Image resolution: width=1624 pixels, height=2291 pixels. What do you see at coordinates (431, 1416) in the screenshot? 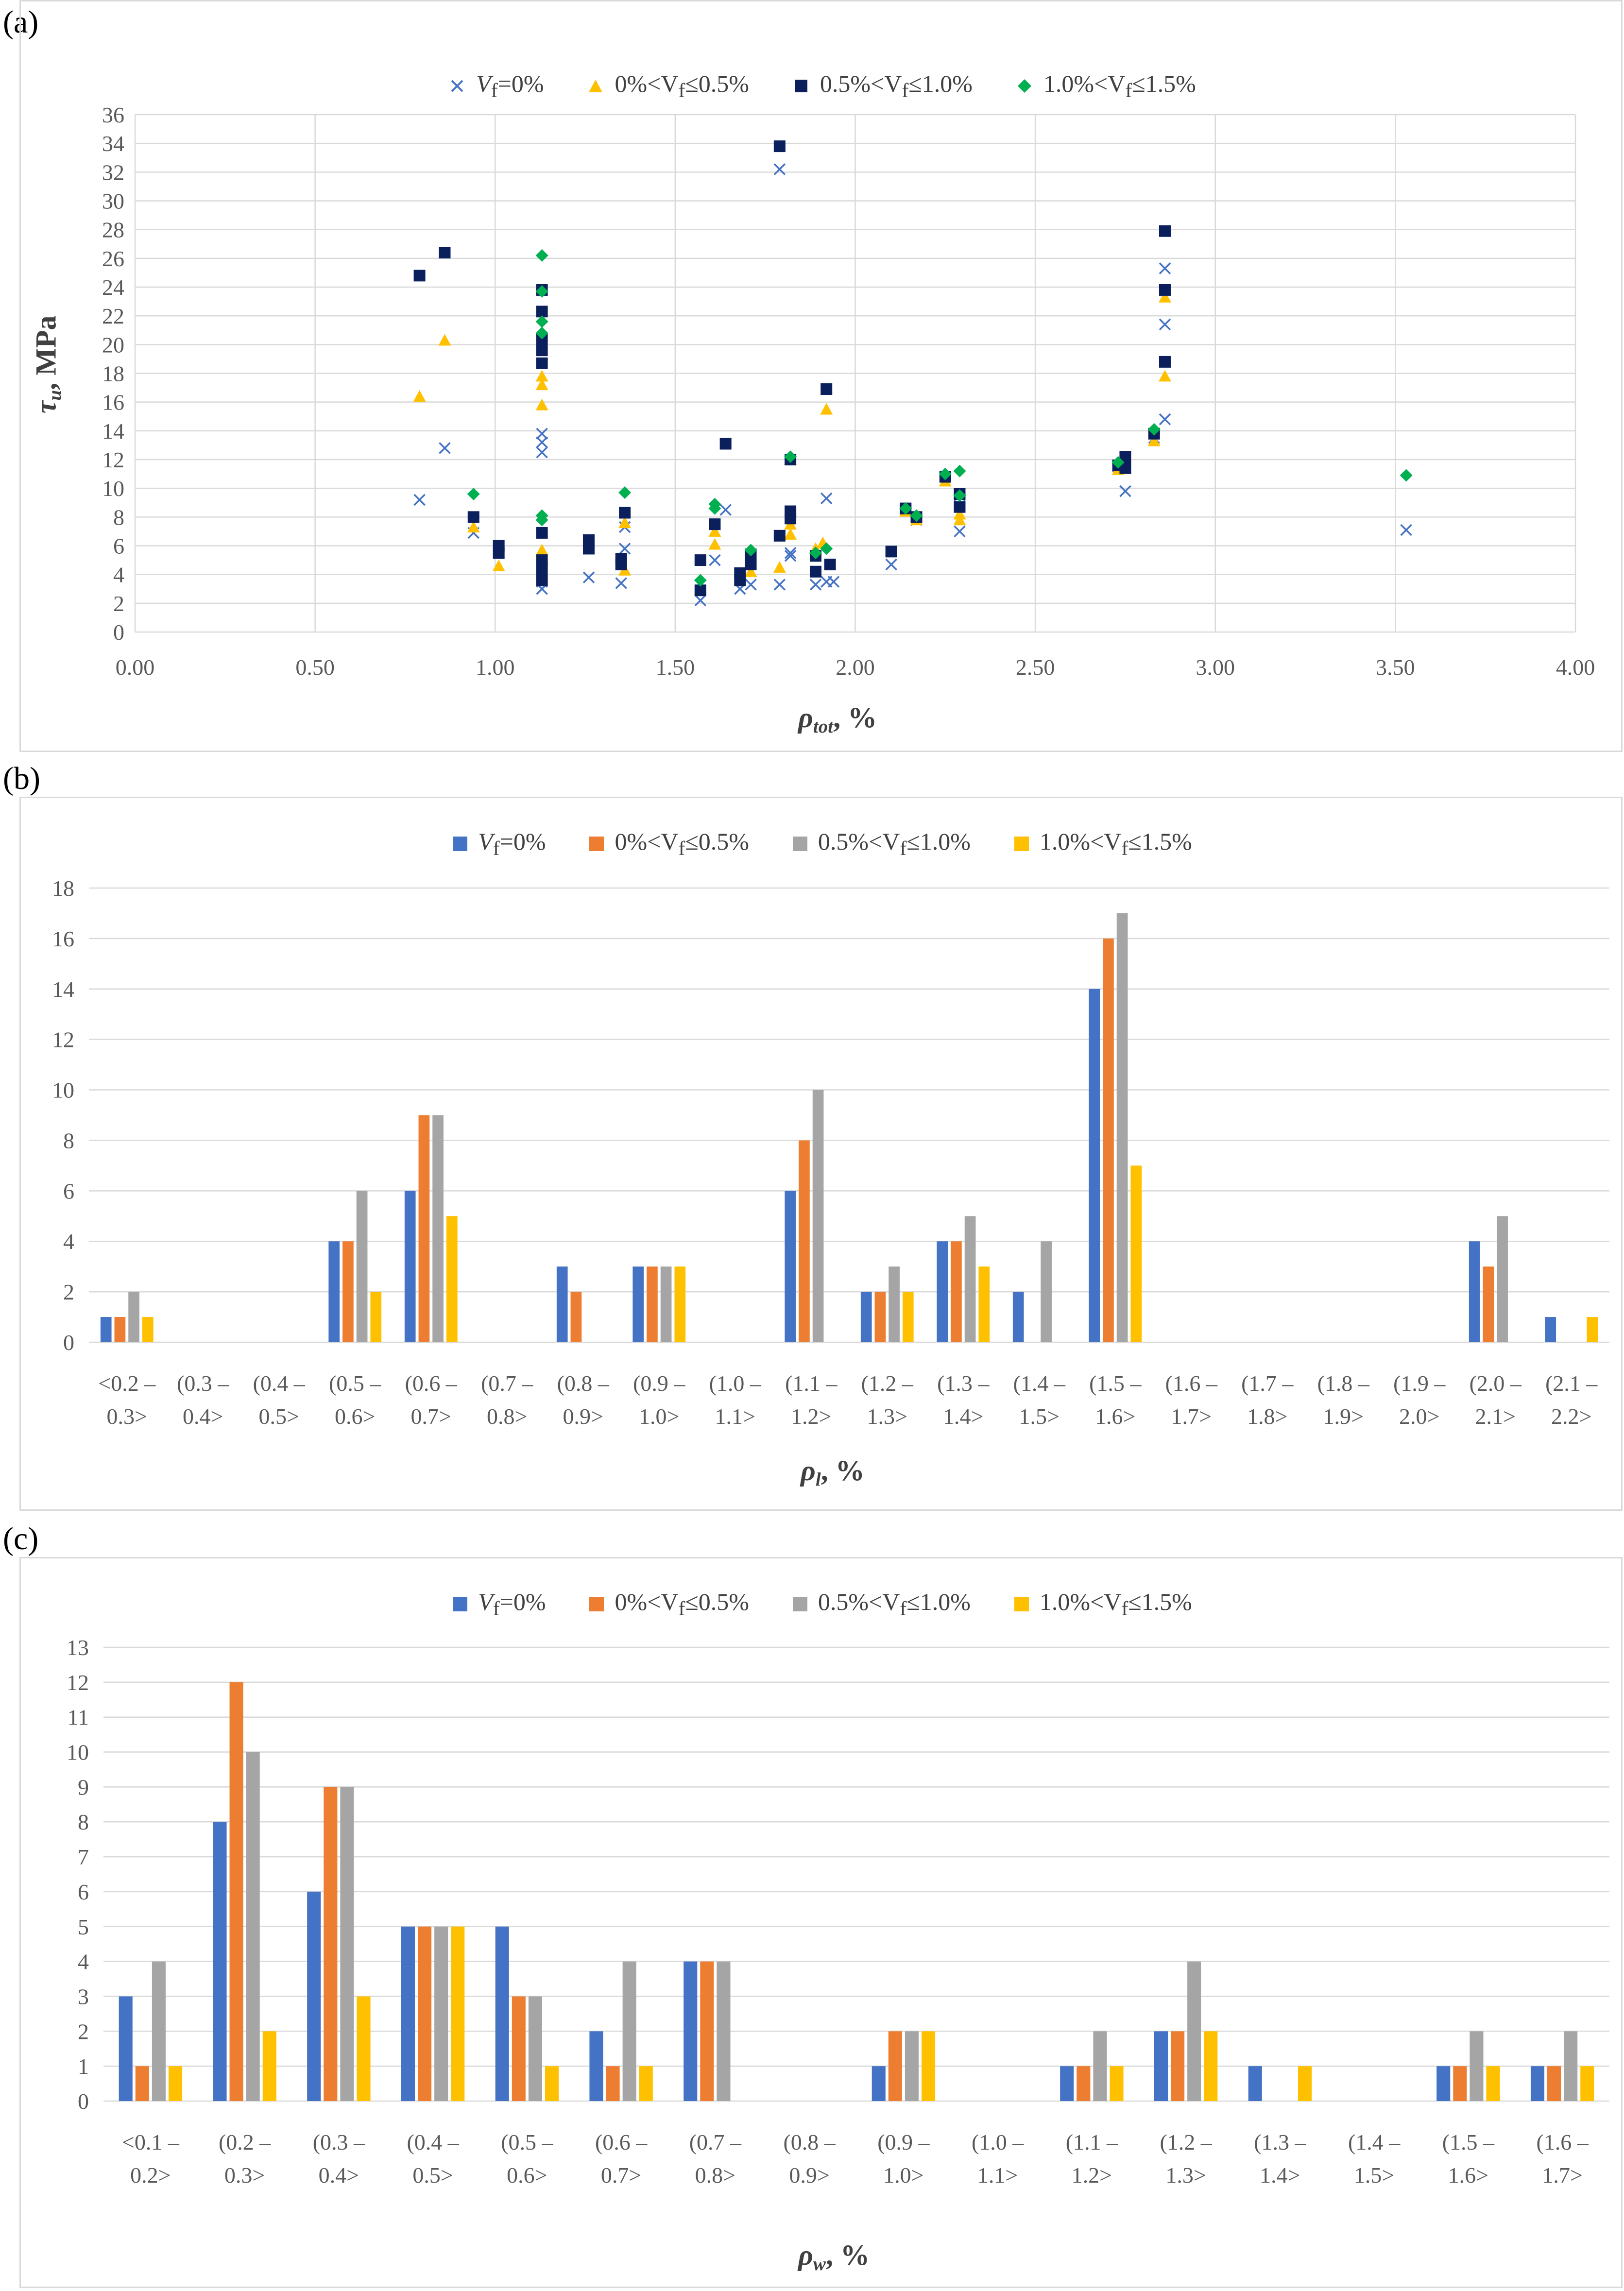
I see `x-tick-label: 0.7>` at bounding box center [431, 1416].